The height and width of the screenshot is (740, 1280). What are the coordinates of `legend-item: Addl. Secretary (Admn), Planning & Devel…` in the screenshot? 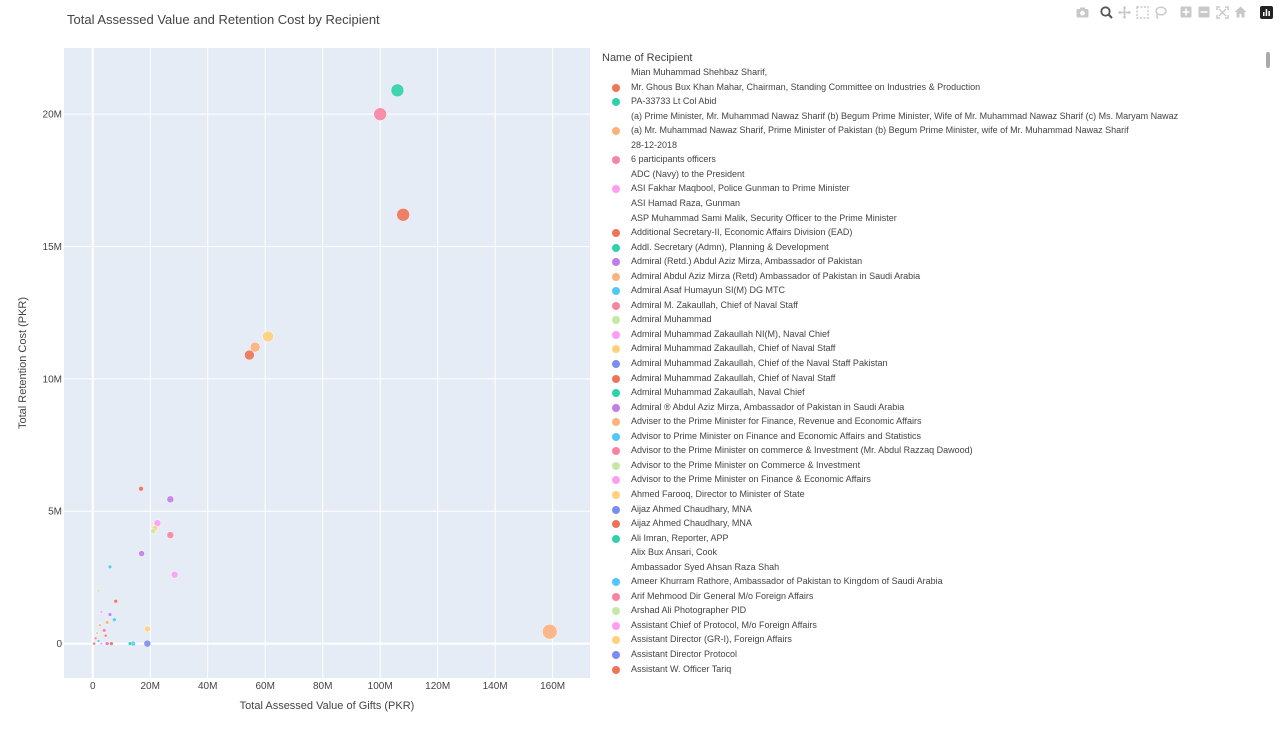 It's located at (926, 248).